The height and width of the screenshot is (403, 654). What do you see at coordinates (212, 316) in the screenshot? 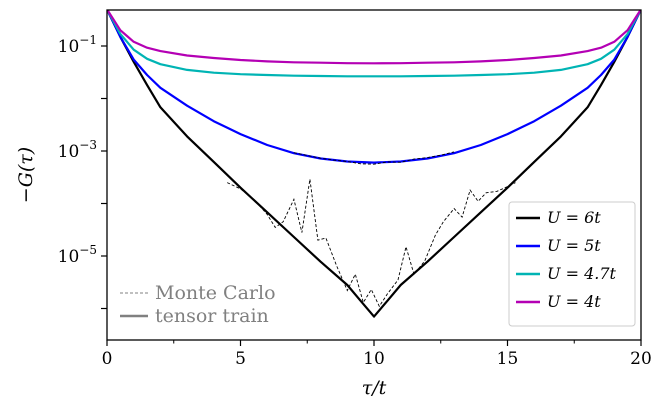
I see `method-legend-label: tensor train` at bounding box center [212, 316].